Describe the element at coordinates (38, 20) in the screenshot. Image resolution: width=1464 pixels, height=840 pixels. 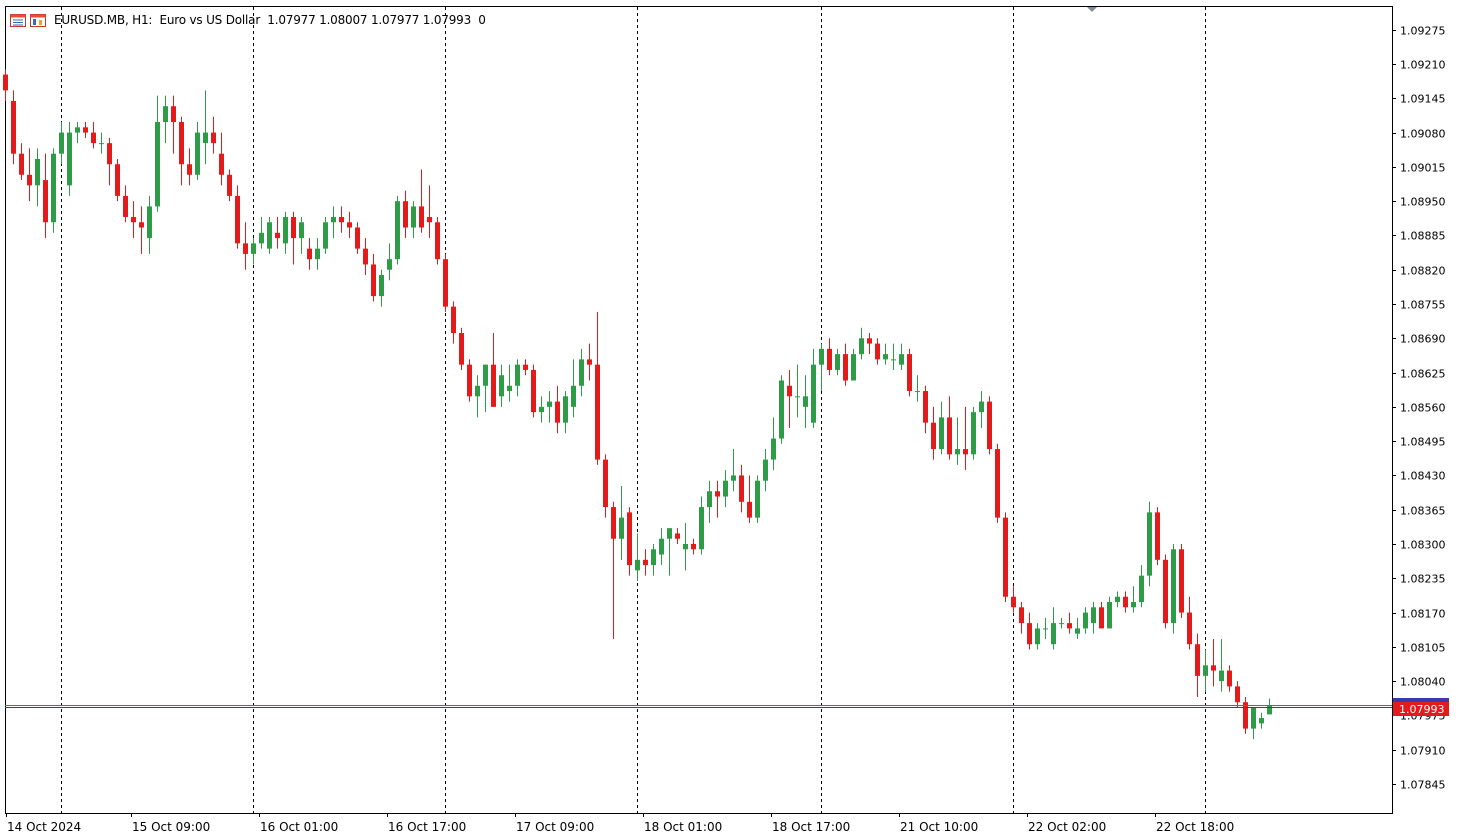
I see `symbol-properties-icon` at that location.